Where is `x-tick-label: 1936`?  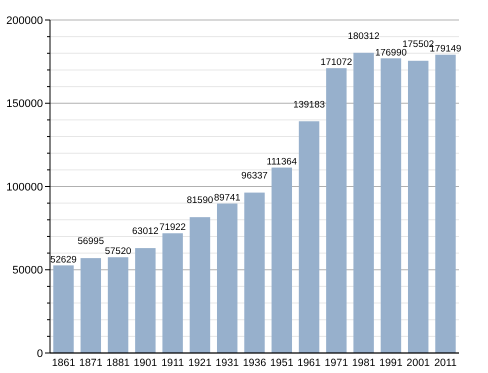 x-tick-label: 1936 is located at coordinates (254, 363).